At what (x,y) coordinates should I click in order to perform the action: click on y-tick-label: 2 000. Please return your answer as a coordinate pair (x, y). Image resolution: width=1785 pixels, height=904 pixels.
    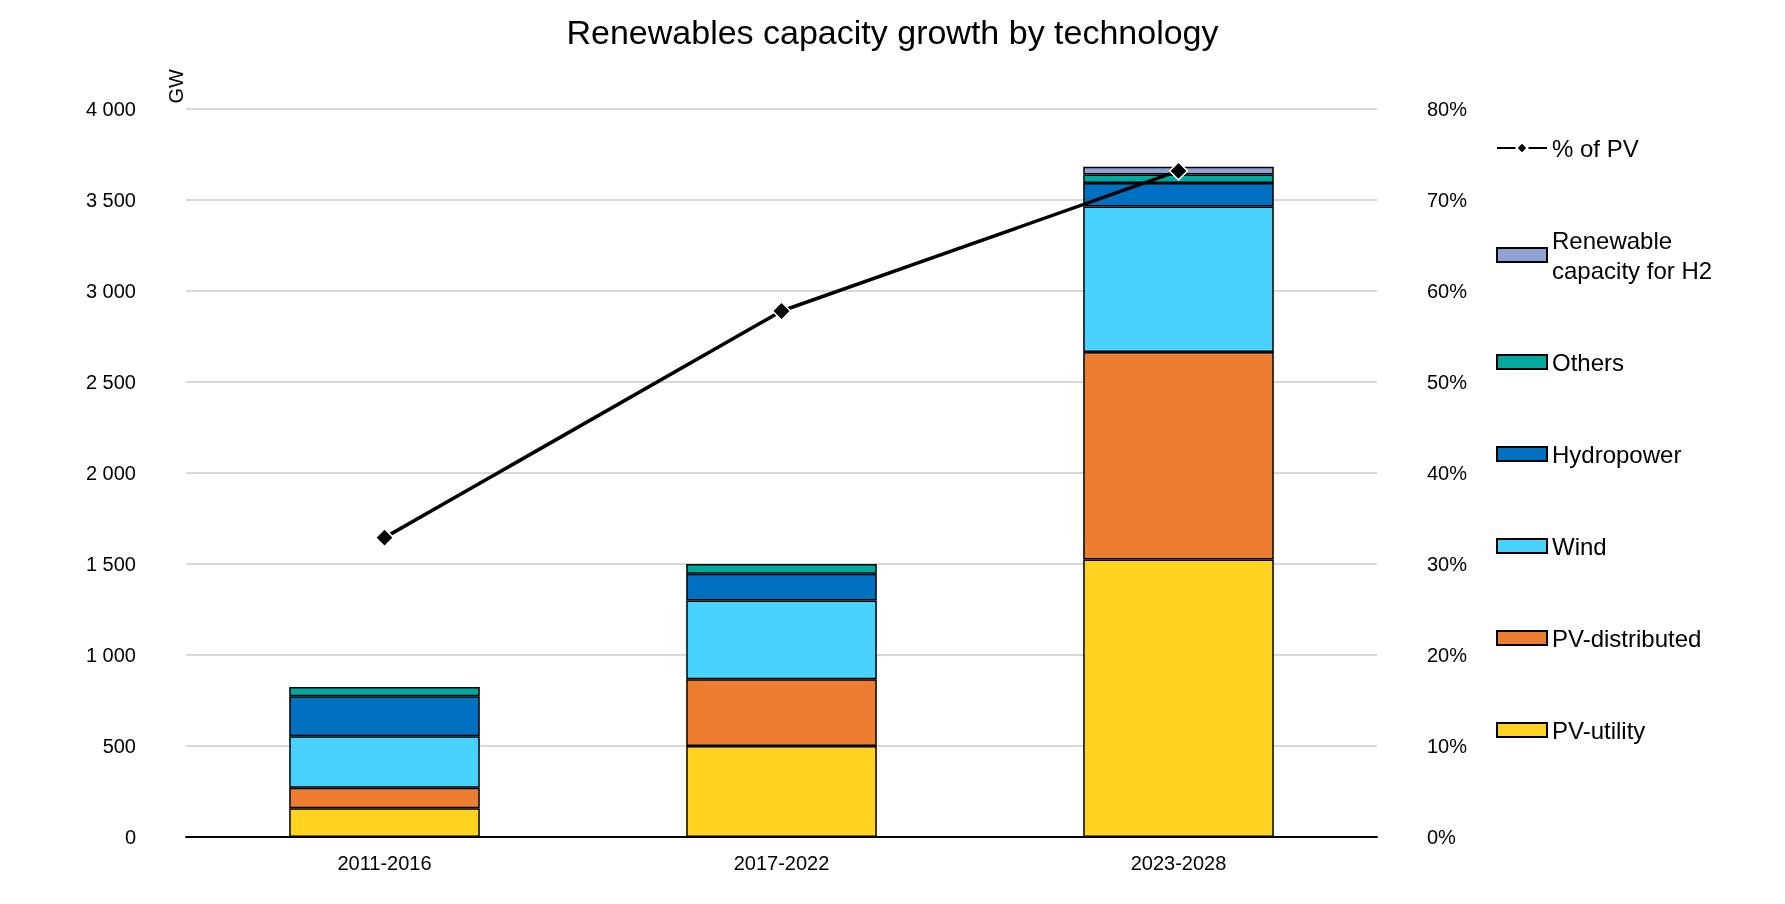
    Looking at the image, I should click on (110, 473).